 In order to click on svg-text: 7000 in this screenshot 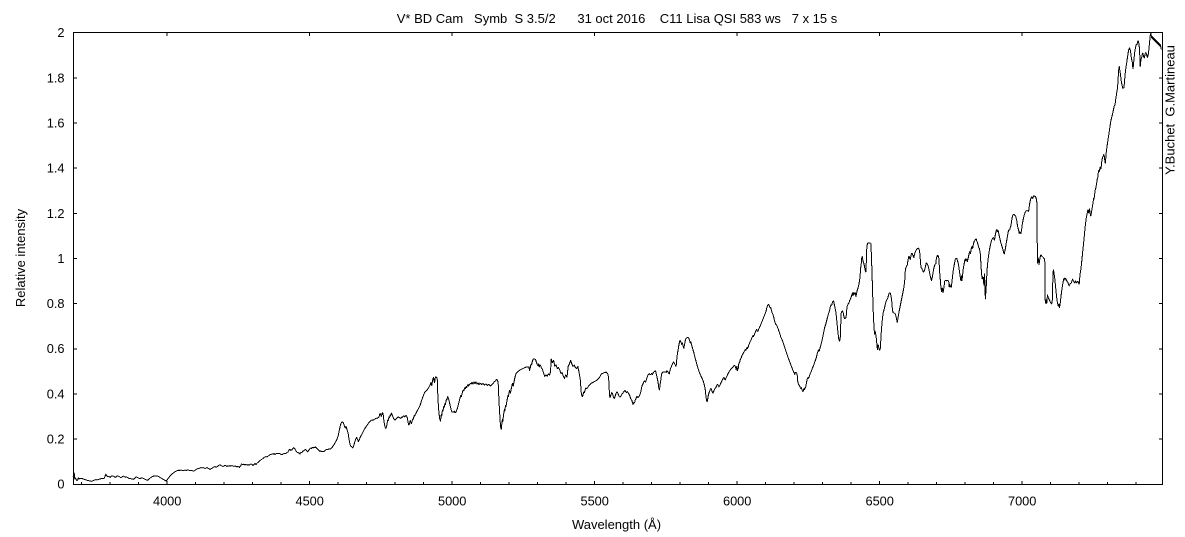, I will do `click(1022, 501)`.